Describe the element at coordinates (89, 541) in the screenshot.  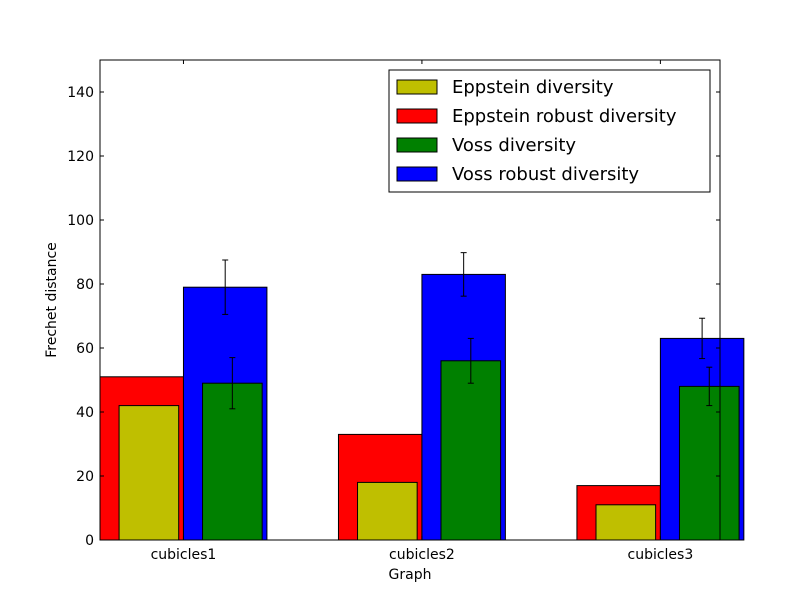
I see `y-tick-label: 0` at that location.